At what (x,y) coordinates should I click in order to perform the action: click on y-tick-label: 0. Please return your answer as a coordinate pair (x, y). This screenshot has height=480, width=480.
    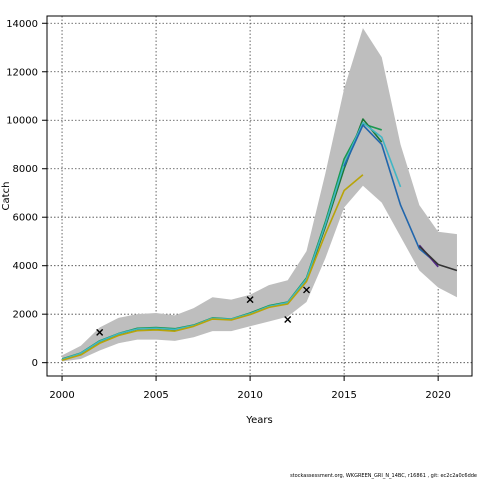
    Looking at the image, I should click on (35, 363).